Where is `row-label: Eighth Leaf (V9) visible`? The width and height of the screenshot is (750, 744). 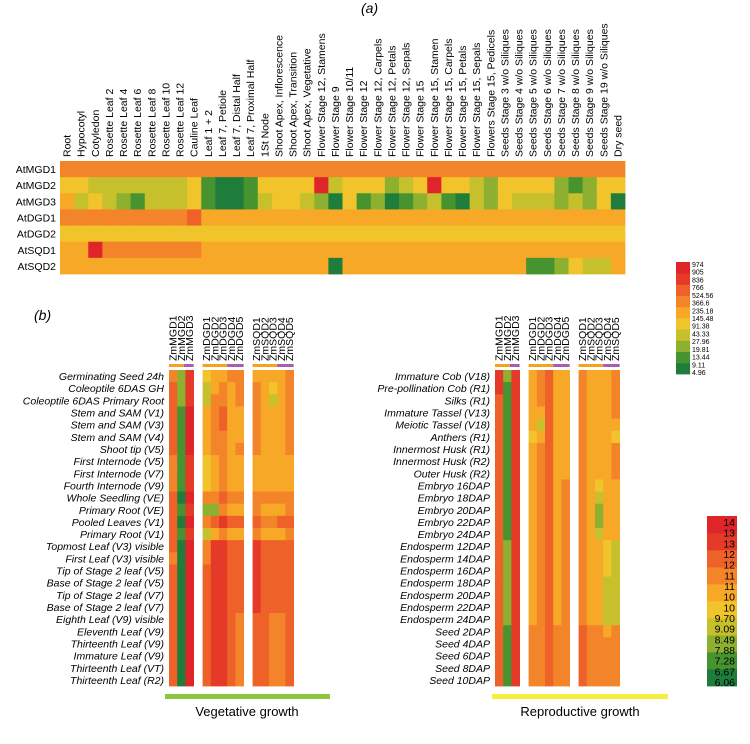
row-label: Eighth Leaf (V9) visible is located at coordinates (110, 620).